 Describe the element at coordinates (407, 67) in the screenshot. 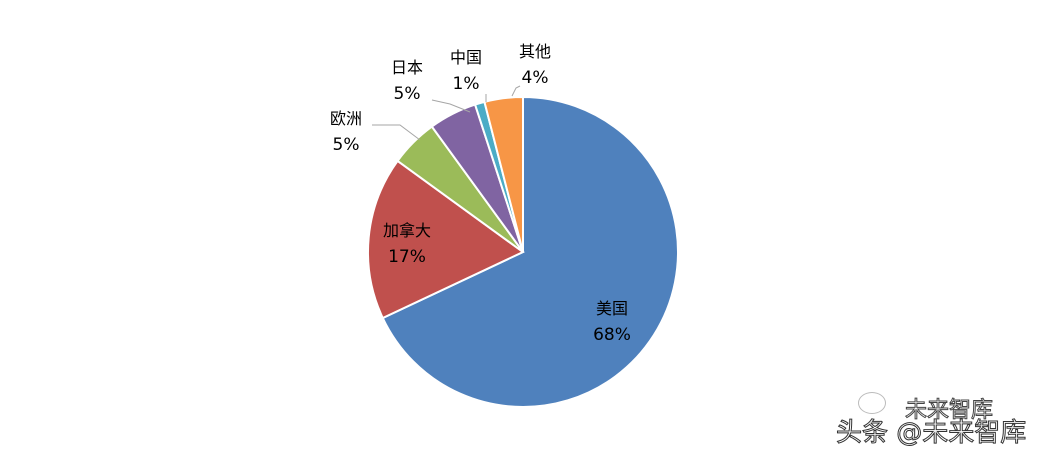

I see `slice-name: 日本` at that location.